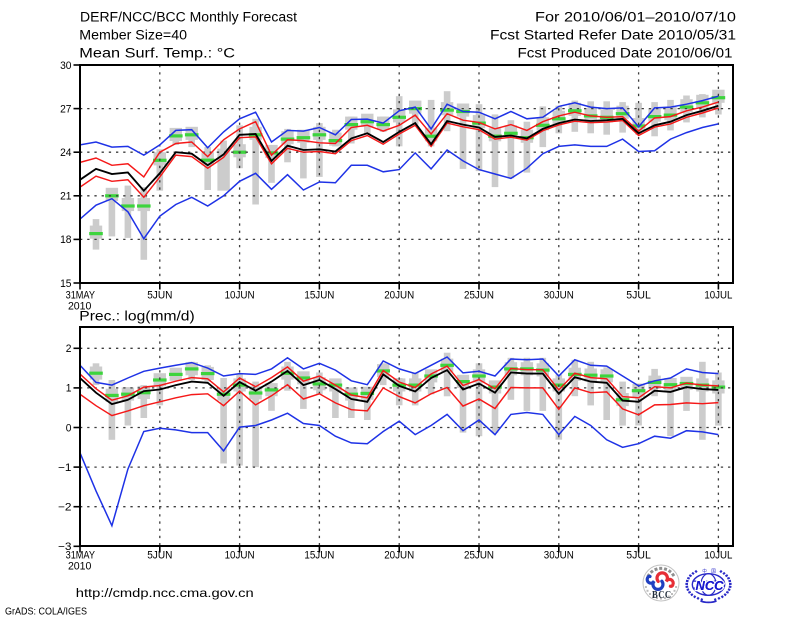 This screenshot has height=618, width=800. Describe the element at coordinates (188, 17) in the screenshot. I see `svg-text: DERF/NCC/BCC Monthly Forecast` at that location.